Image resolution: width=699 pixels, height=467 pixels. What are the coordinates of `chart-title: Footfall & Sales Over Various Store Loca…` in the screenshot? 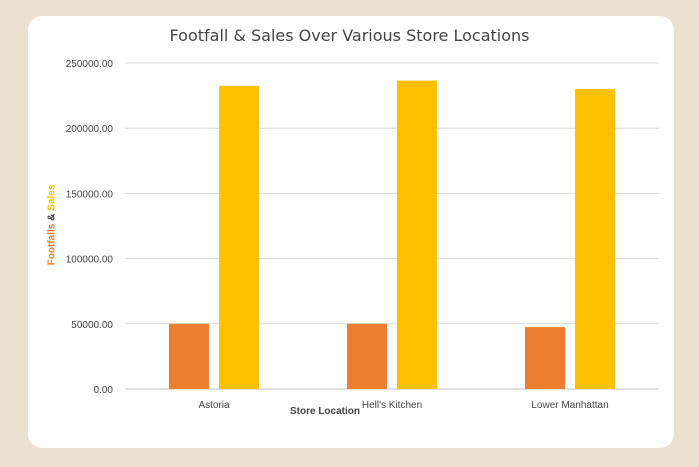 It's located at (349, 35).